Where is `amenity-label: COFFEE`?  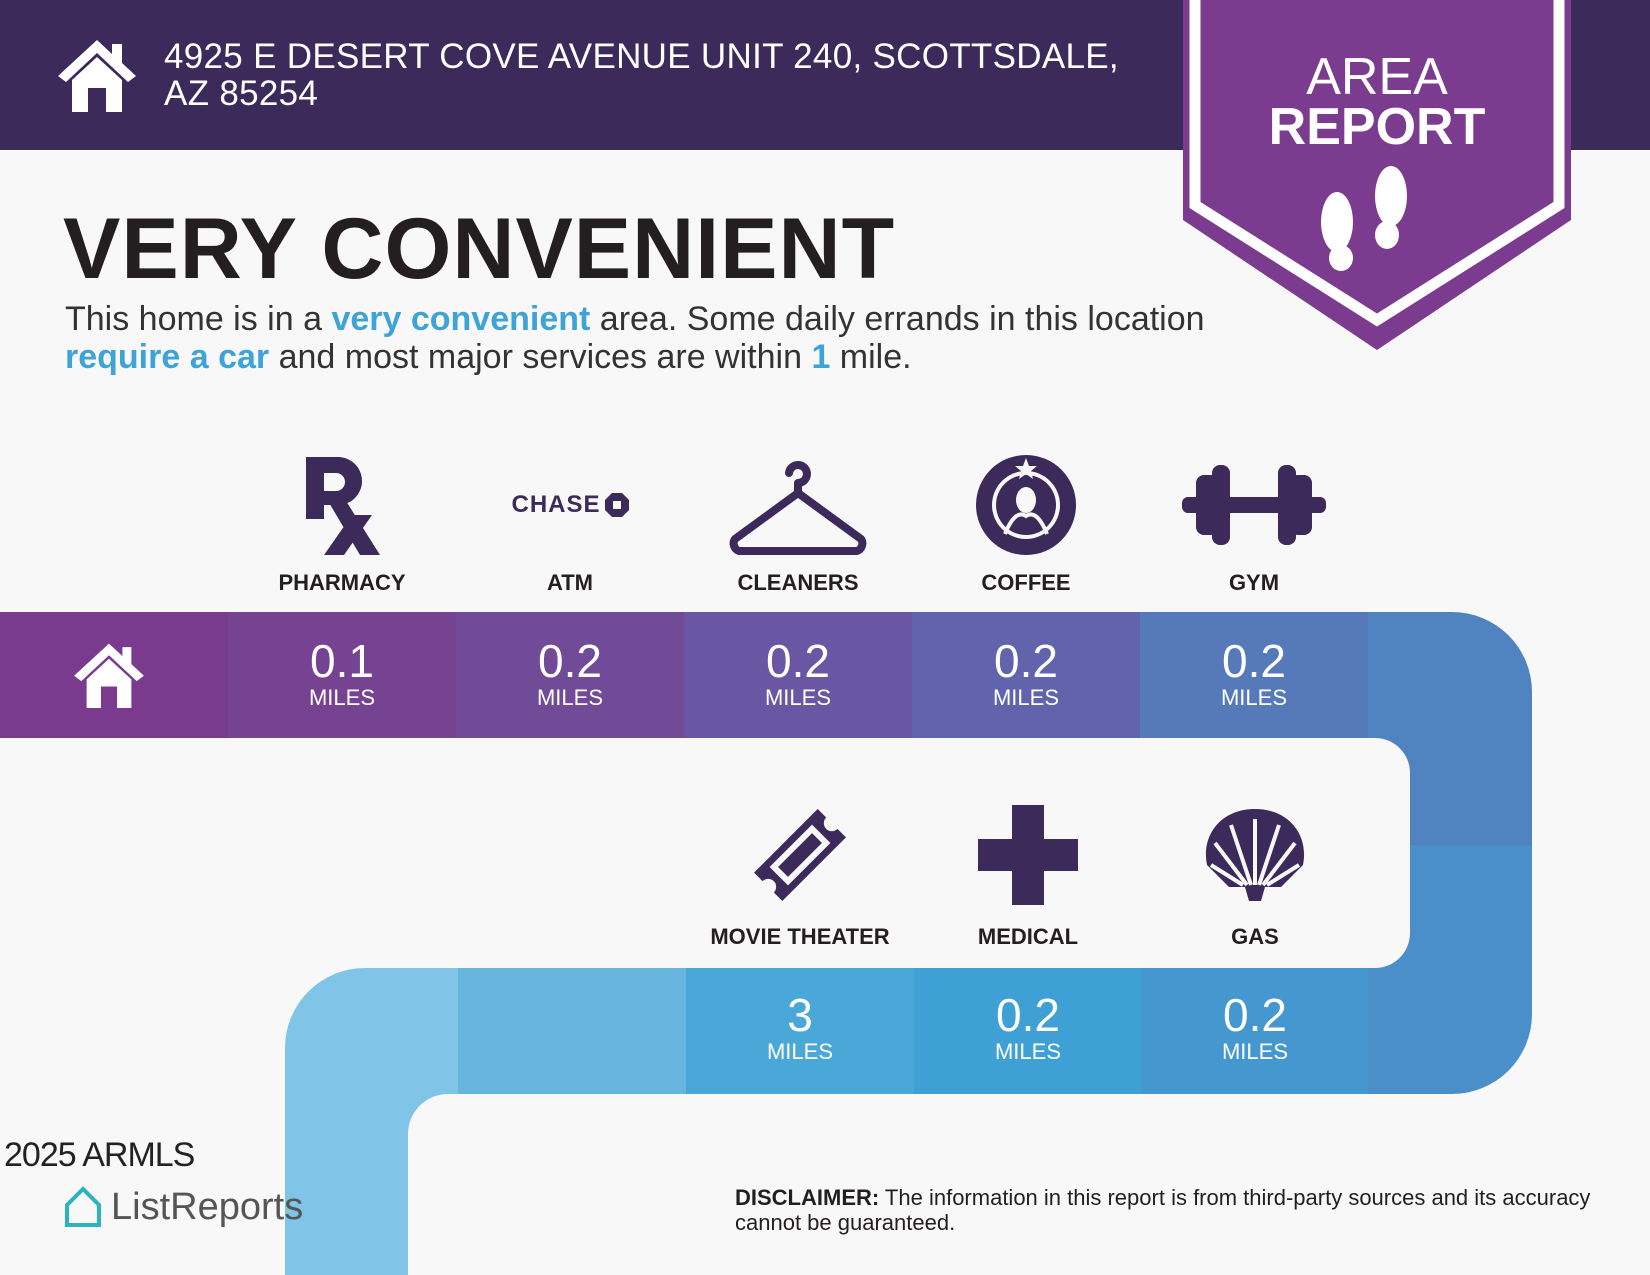 amenity-label: COFFEE is located at coordinates (1026, 582).